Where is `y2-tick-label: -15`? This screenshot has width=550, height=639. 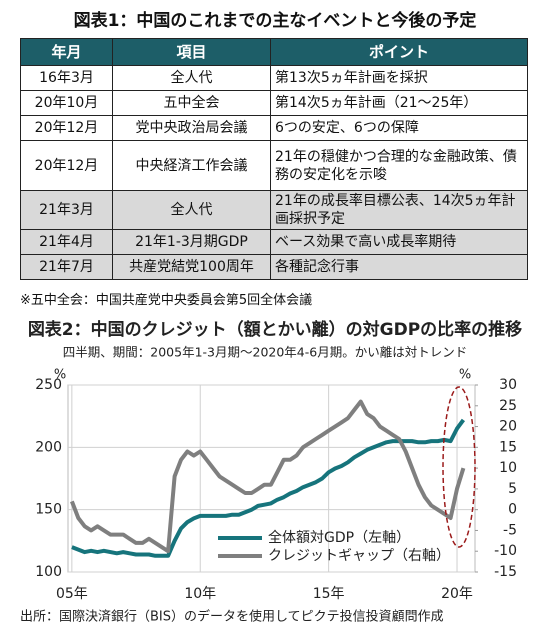 y2-tick-label: -15 is located at coordinates (505, 572).